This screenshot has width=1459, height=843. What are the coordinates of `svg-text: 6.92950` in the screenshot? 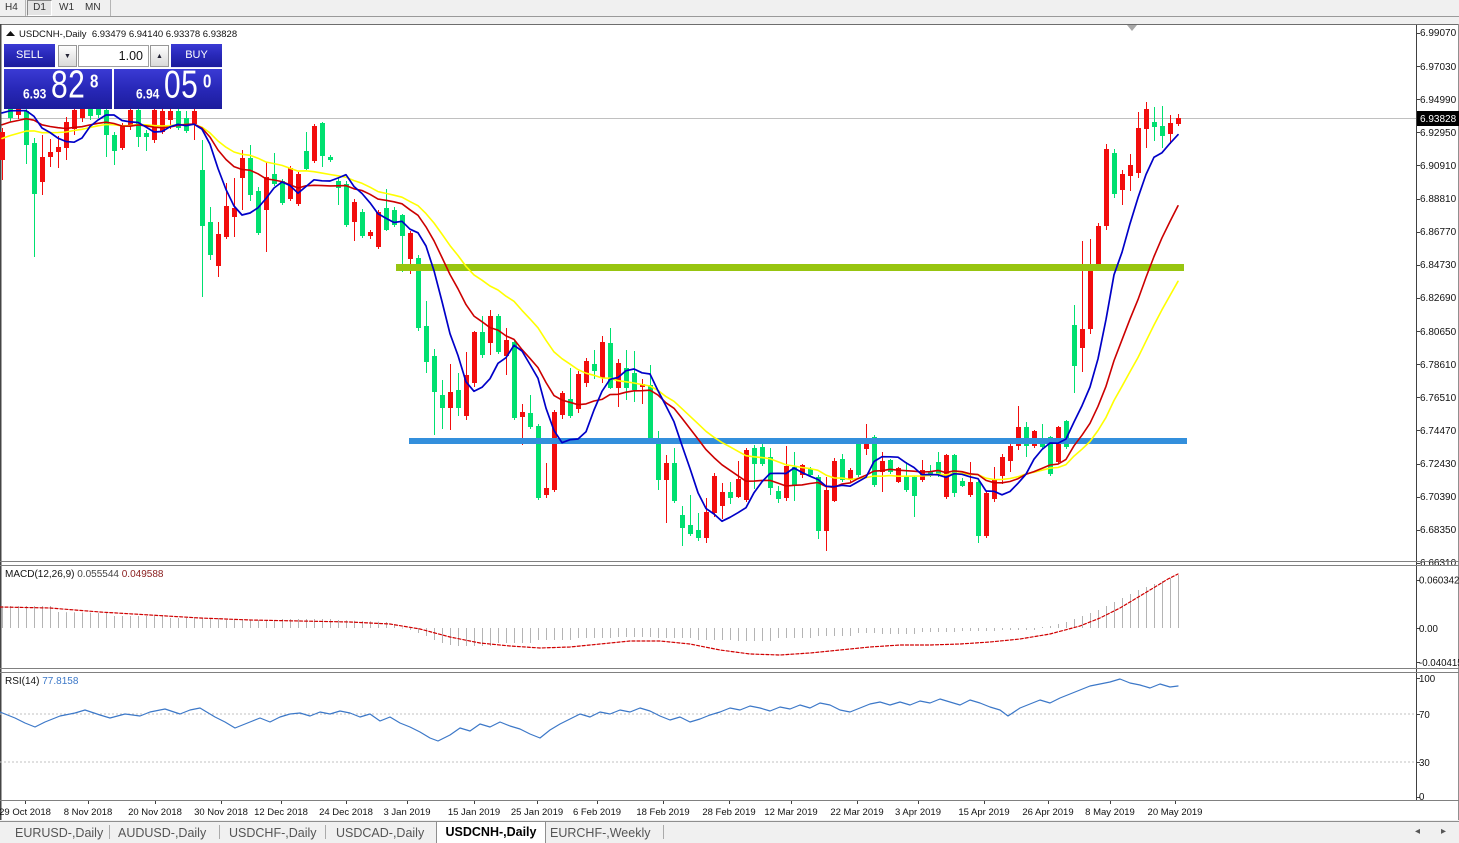 It's located at (1438, 133).